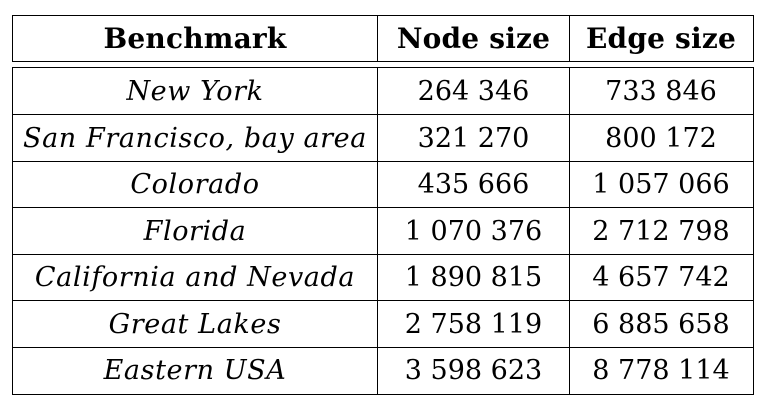 The image size is (762, 406). Describe the element at coordinates (661, 370) in the screenshot. I see `table-row-edge-size: 8 778 114` at that location.